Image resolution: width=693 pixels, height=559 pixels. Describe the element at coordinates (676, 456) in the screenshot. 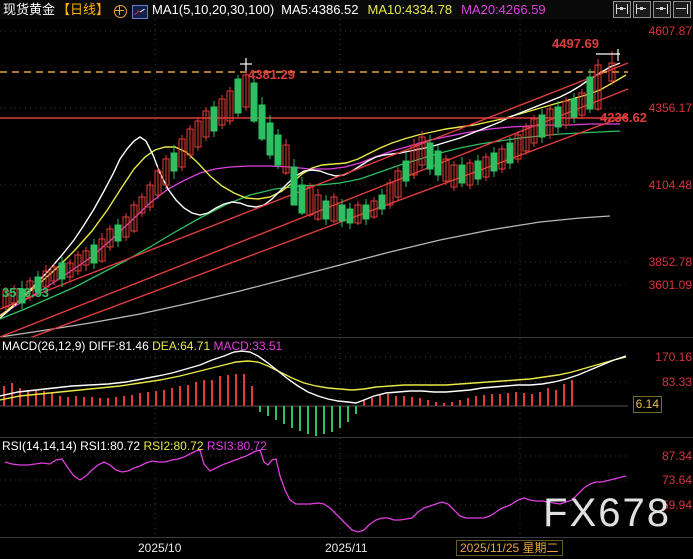

I see `rsi-y-label: 87.34` at that location.